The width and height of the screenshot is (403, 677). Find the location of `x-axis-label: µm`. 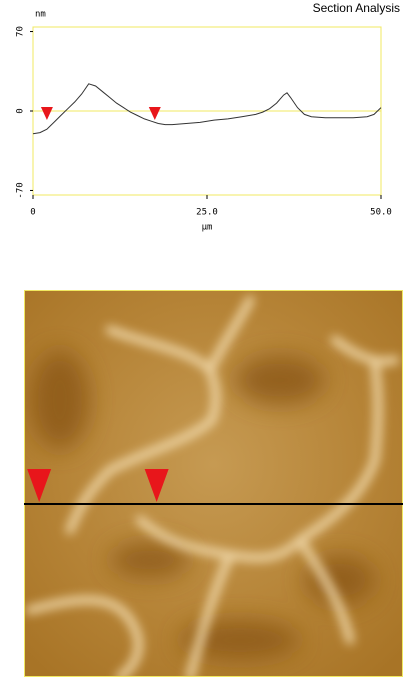

x-axis-label: µm is located at coordinates (207, 228).